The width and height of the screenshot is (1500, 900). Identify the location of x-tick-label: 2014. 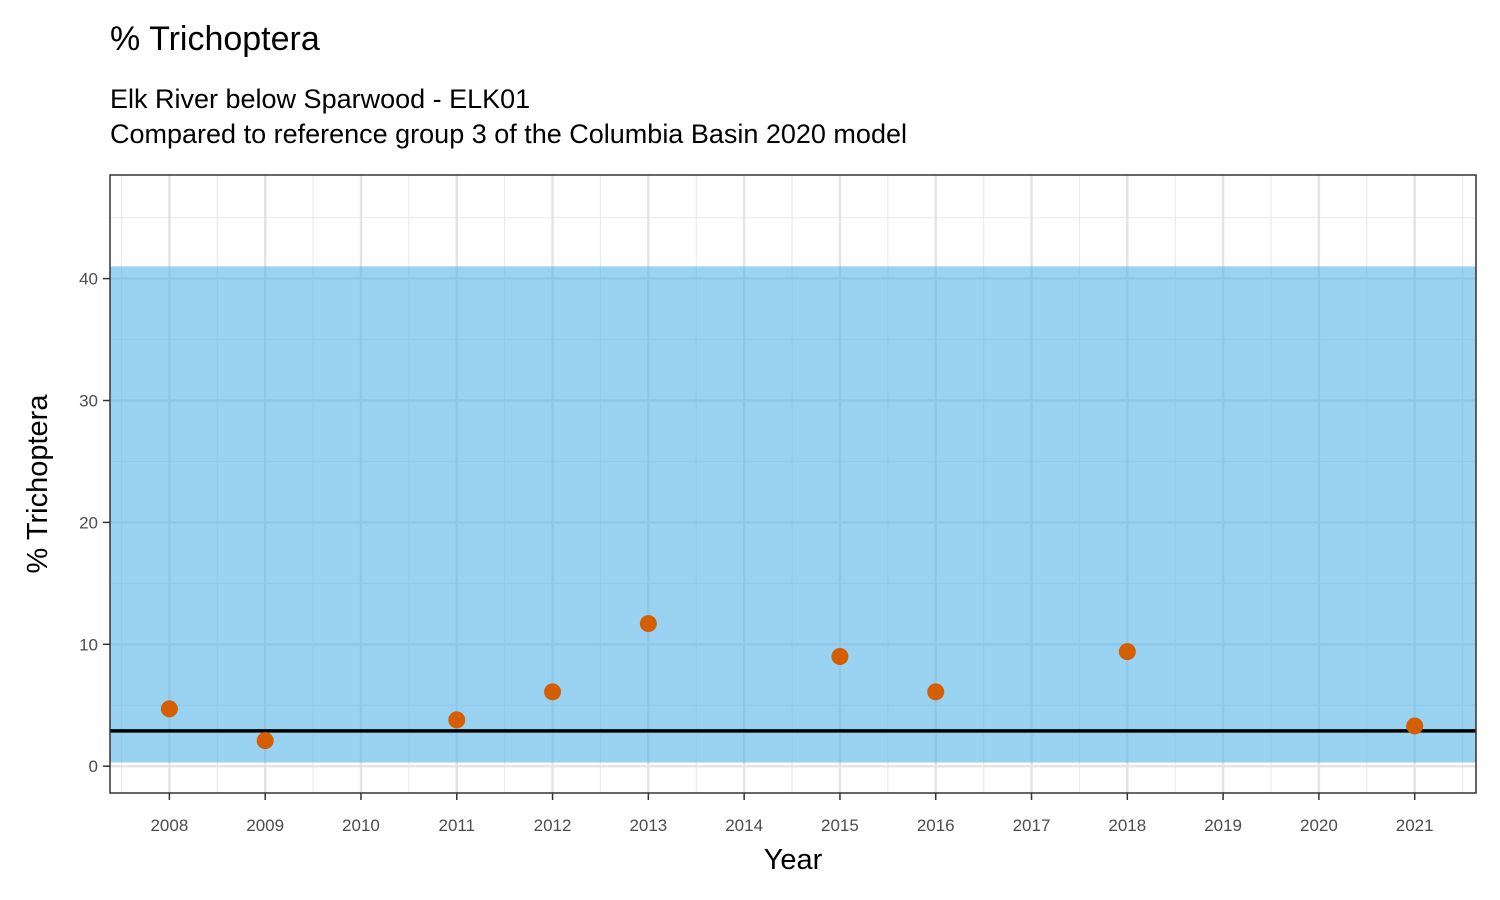
(744, 825).